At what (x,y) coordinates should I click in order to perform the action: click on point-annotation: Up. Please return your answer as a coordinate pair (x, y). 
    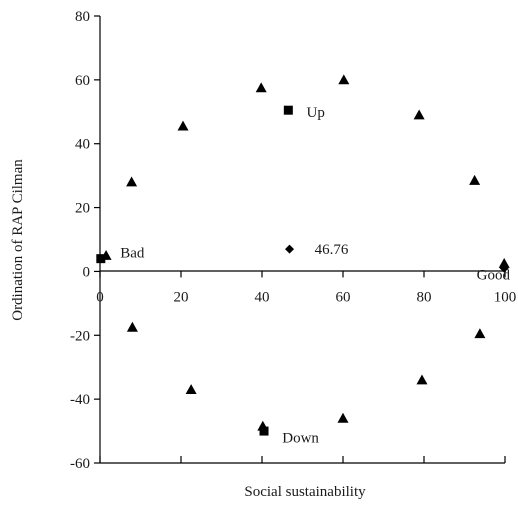
    Looking at the image, I should click on (316, 113).